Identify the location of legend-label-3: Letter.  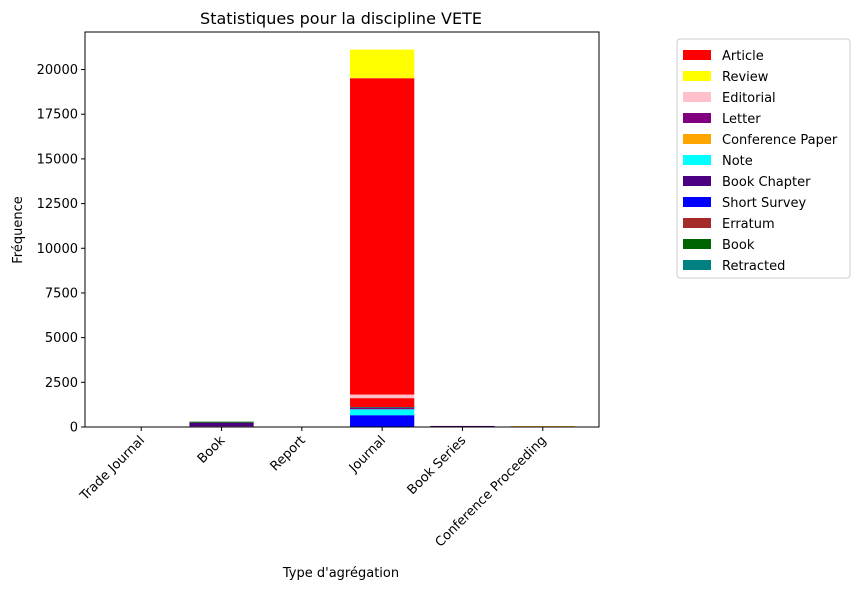
(741, 119).